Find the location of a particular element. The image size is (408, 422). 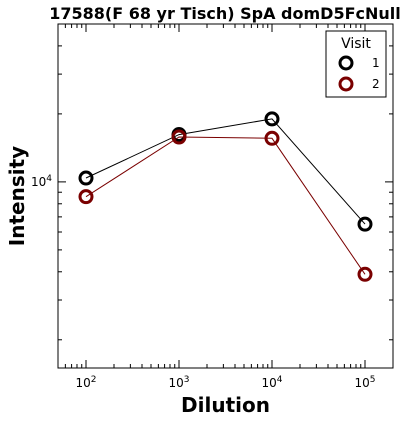

x-tick-label: 103 is located at coordinates (178, 382).